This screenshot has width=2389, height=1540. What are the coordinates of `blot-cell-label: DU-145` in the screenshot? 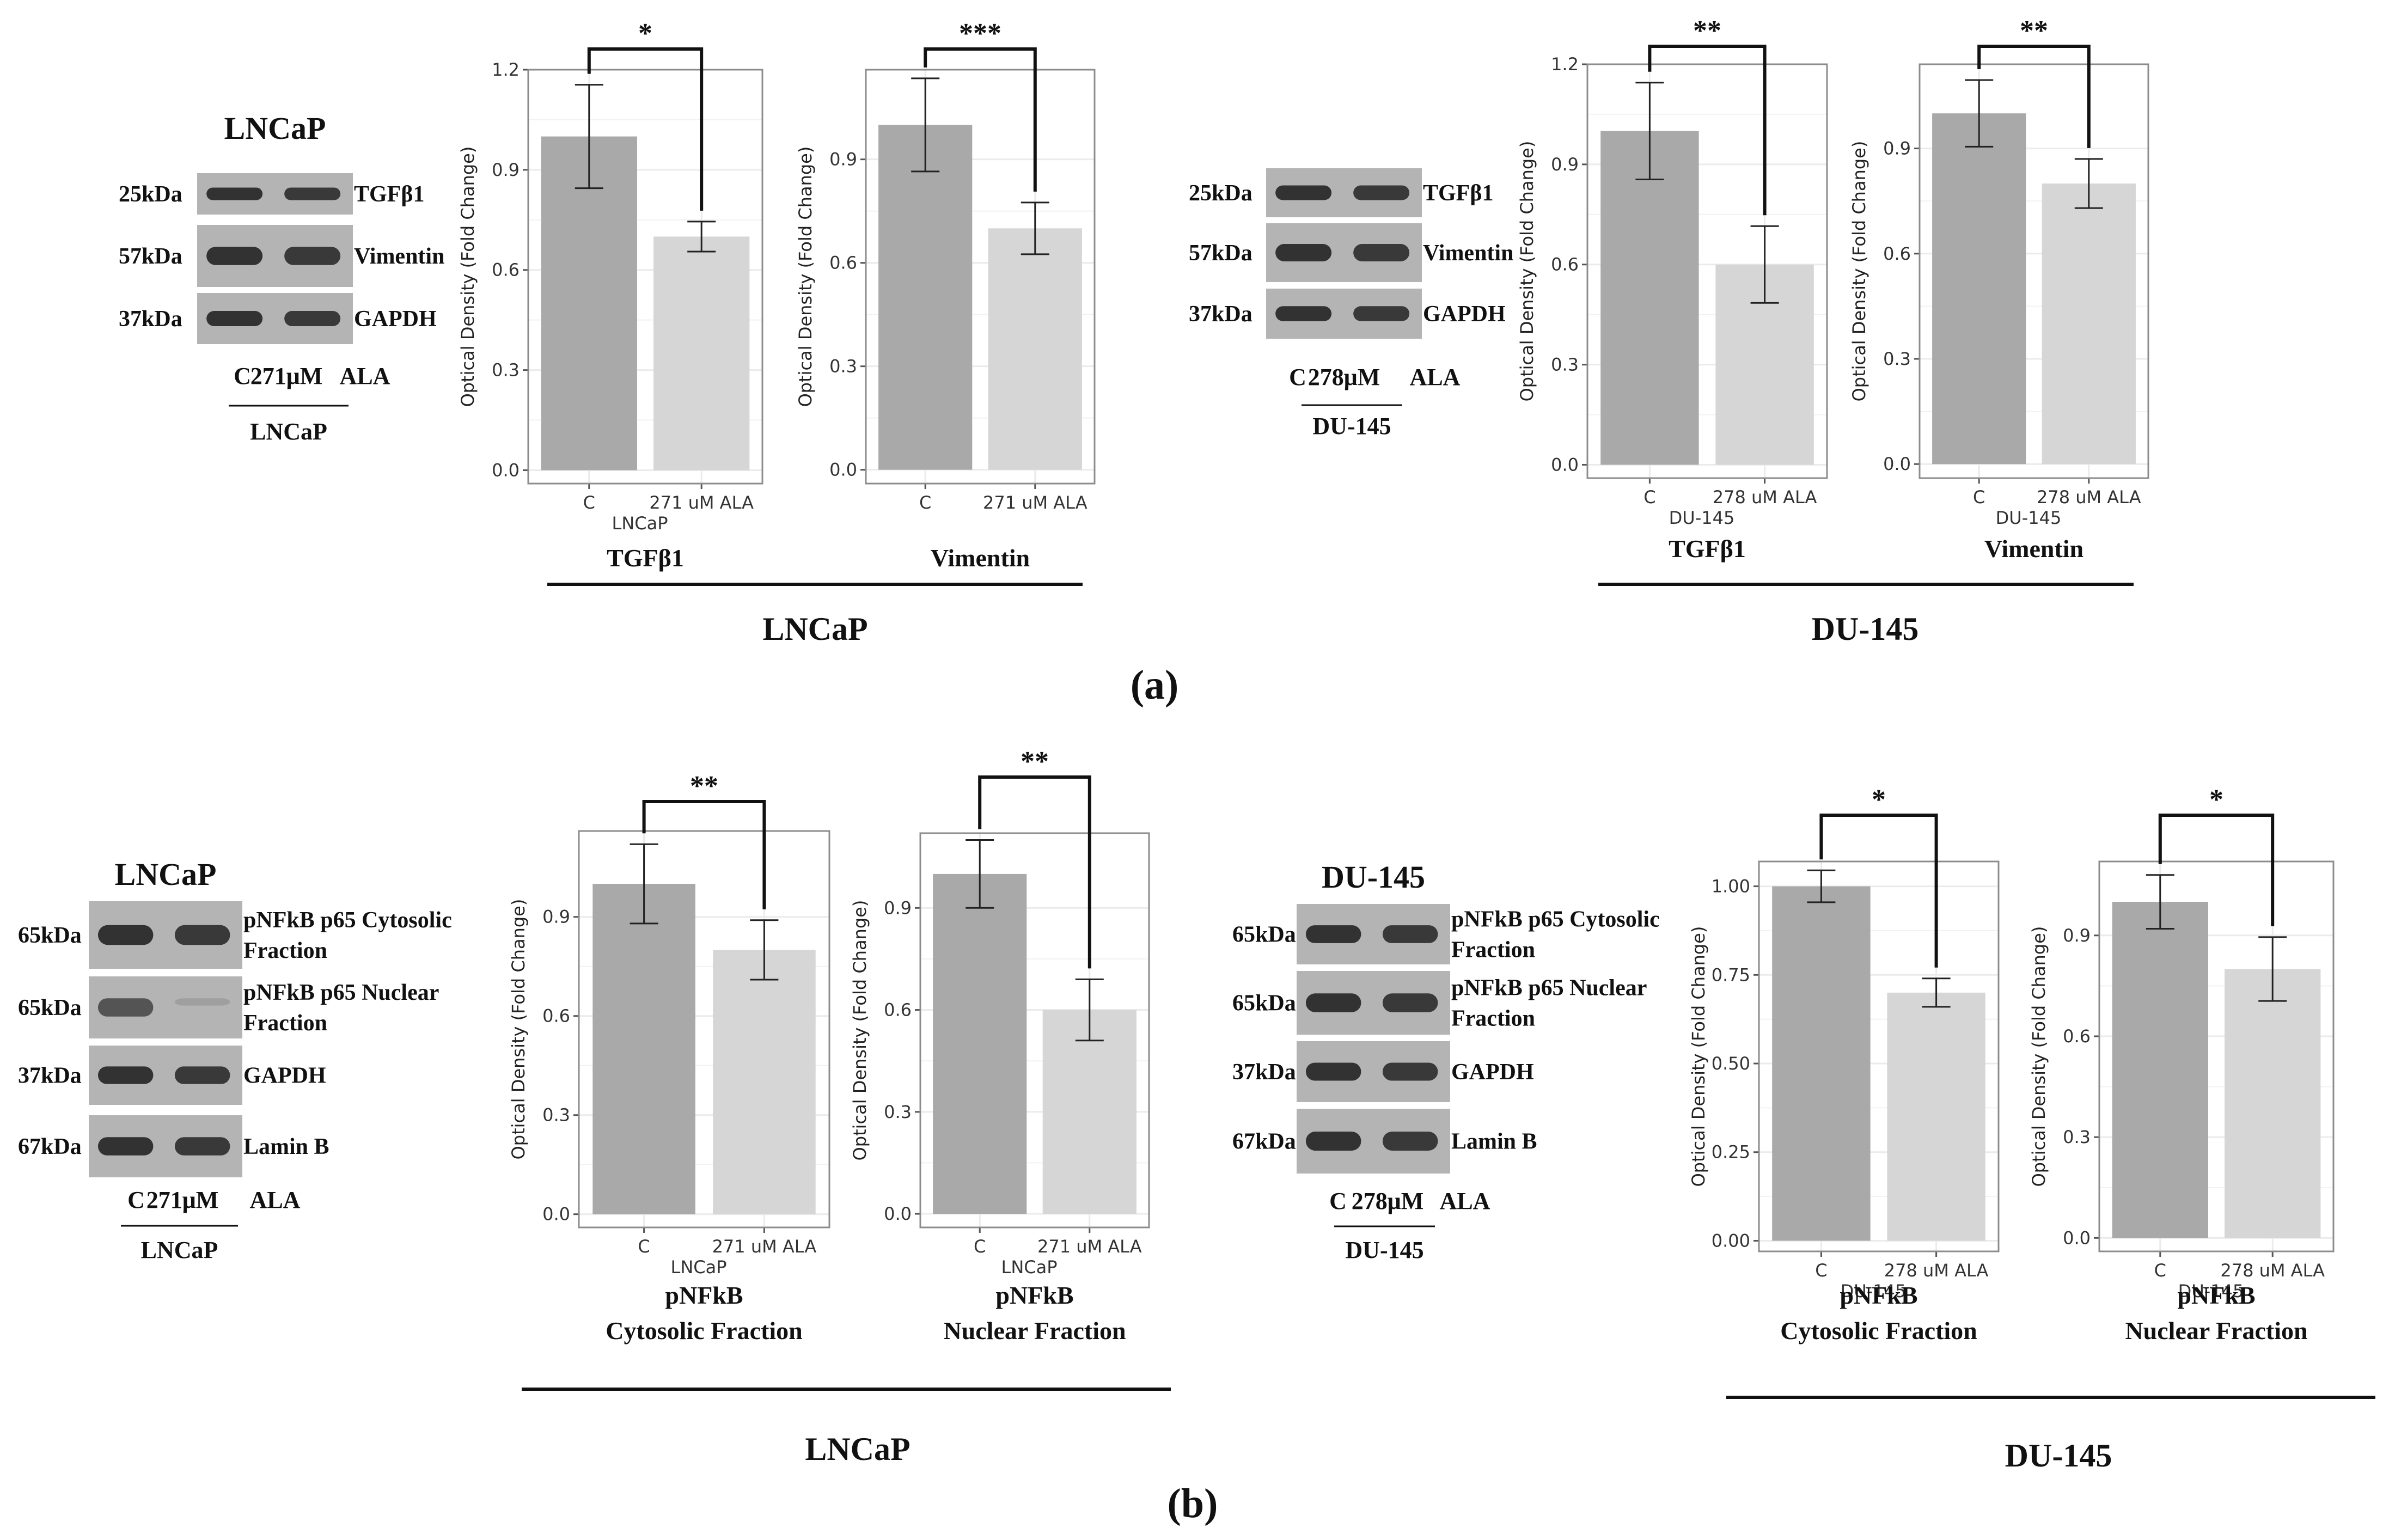 It's located at (1384, 1250).